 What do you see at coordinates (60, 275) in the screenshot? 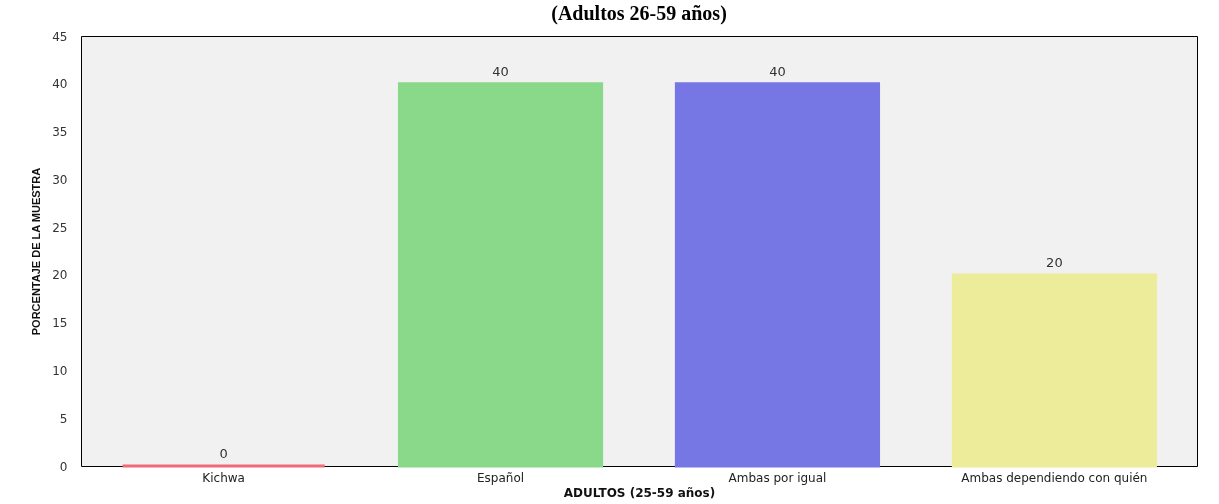
I see `y-tick-label: 20` at bounding box center [60, 275].